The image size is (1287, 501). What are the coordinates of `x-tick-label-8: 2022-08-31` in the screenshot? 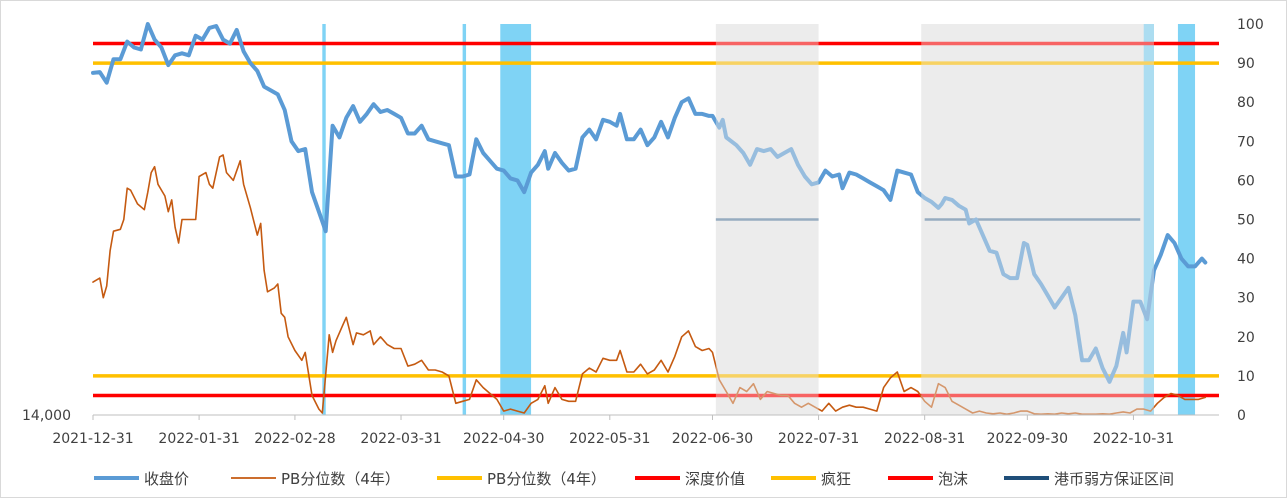 It's located at (924, 439).